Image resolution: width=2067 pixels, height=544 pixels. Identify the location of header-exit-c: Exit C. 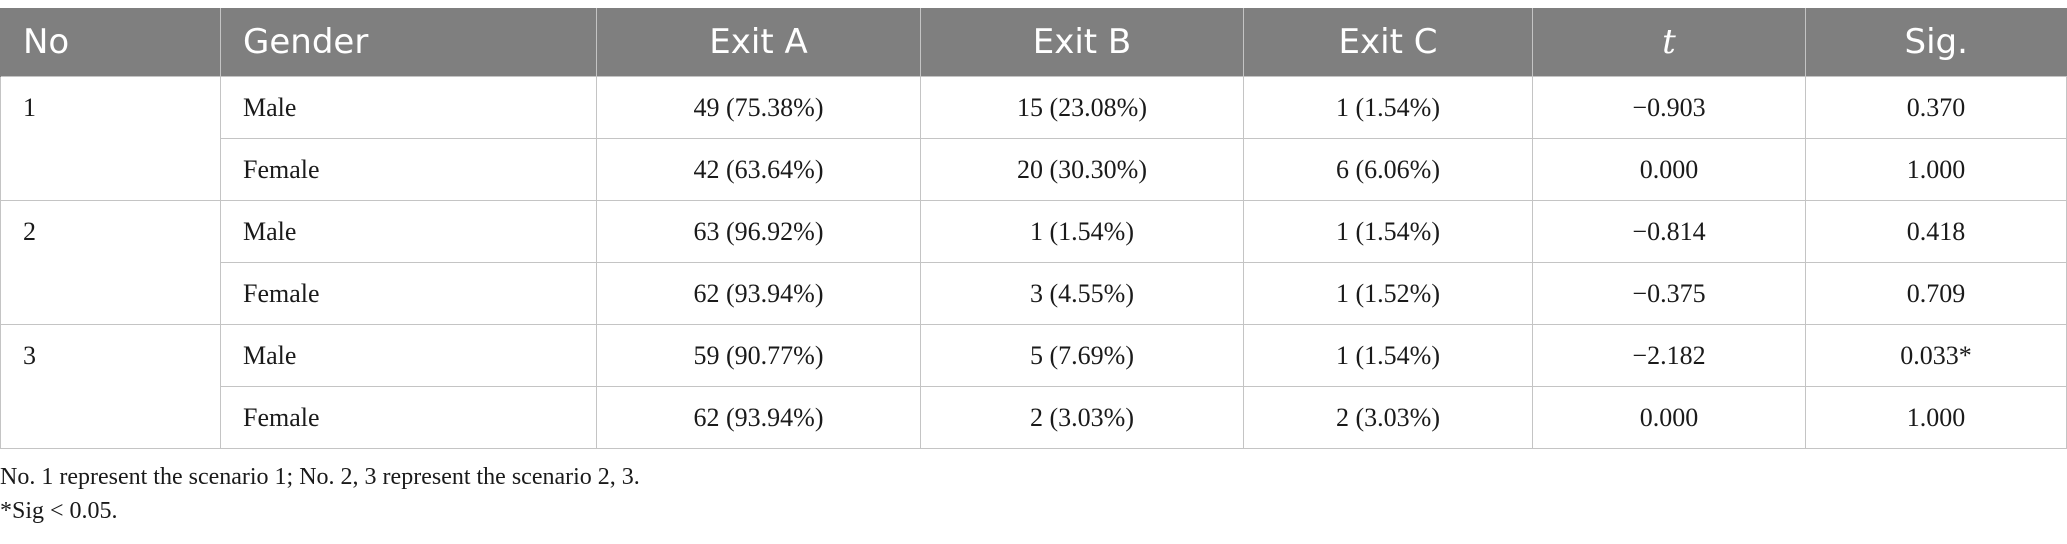
(1388, 42).